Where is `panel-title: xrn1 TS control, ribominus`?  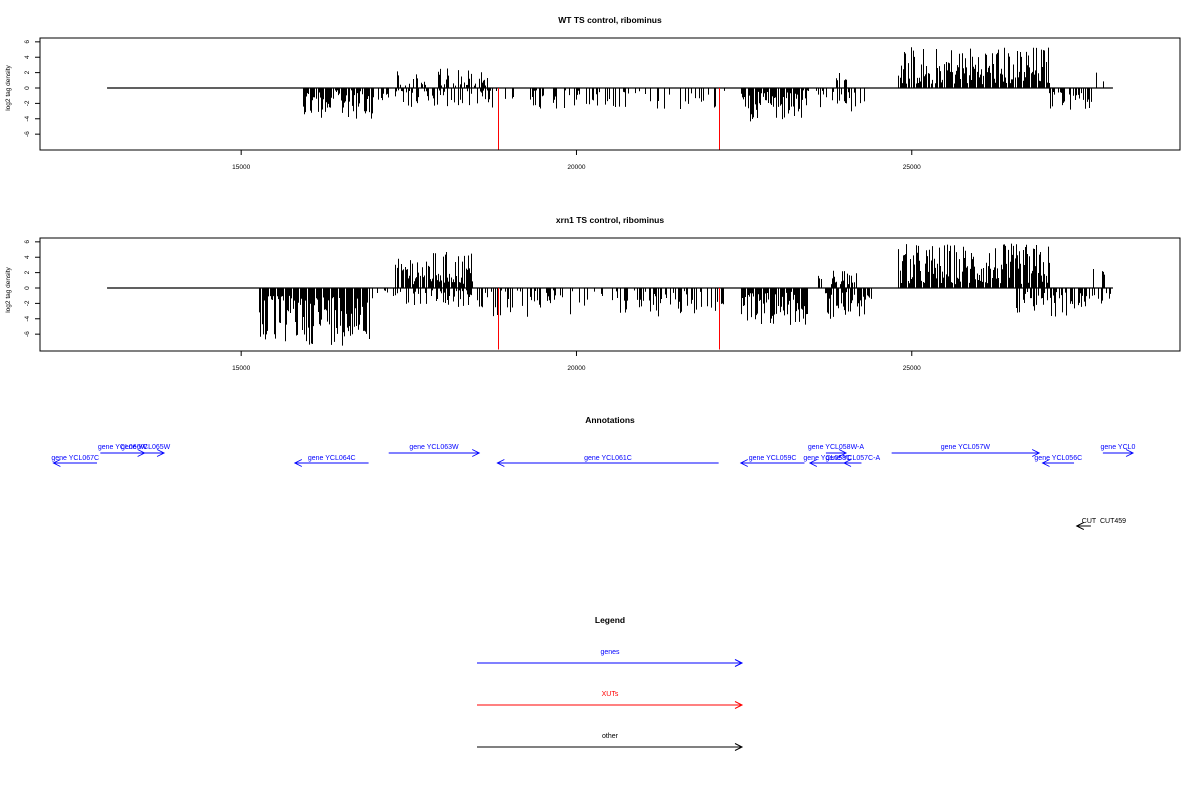 panel-title: xrn1 TS control, ribominus is located at coordinates (610, 220).